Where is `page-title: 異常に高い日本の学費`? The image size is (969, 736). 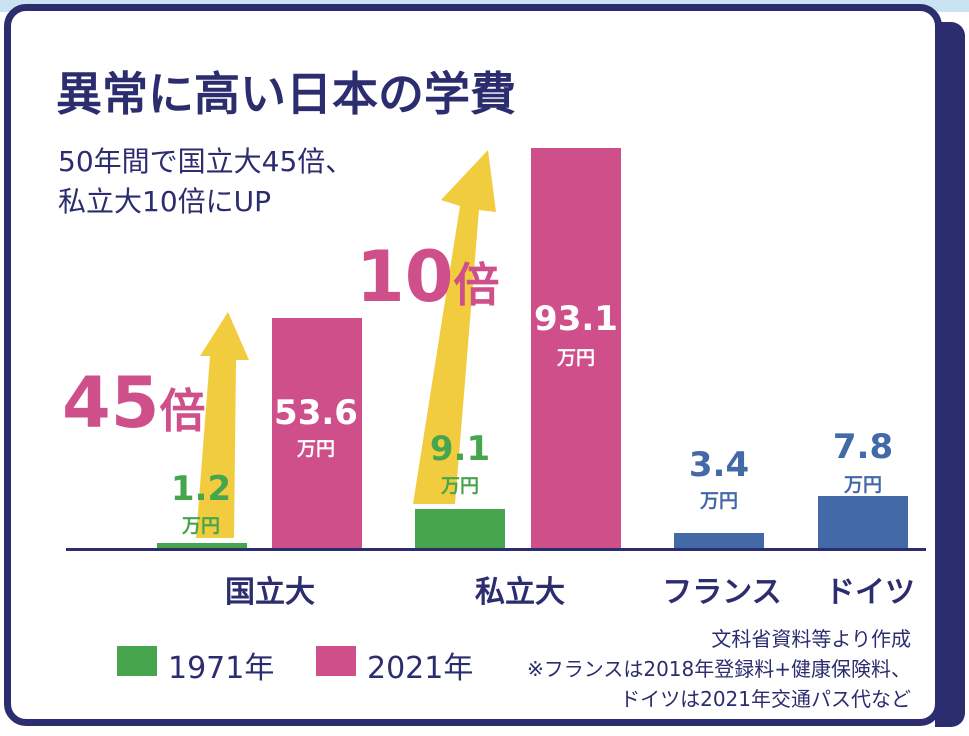 page-title: 異常に高い日本の学費 is located at coordinates (286, 94).